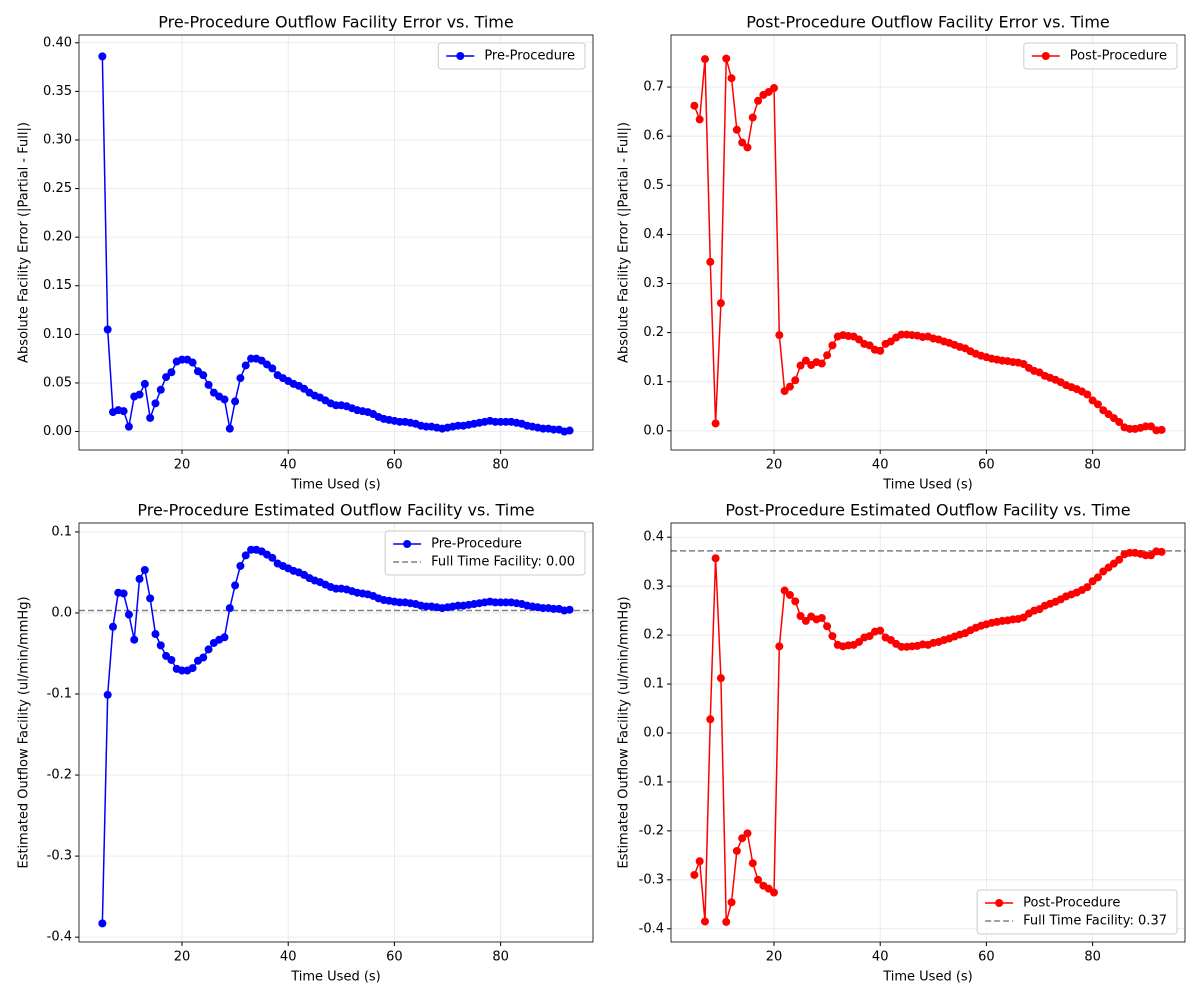 The image size is (1200, 1000). I want to click on data-line, so click(927, 245).